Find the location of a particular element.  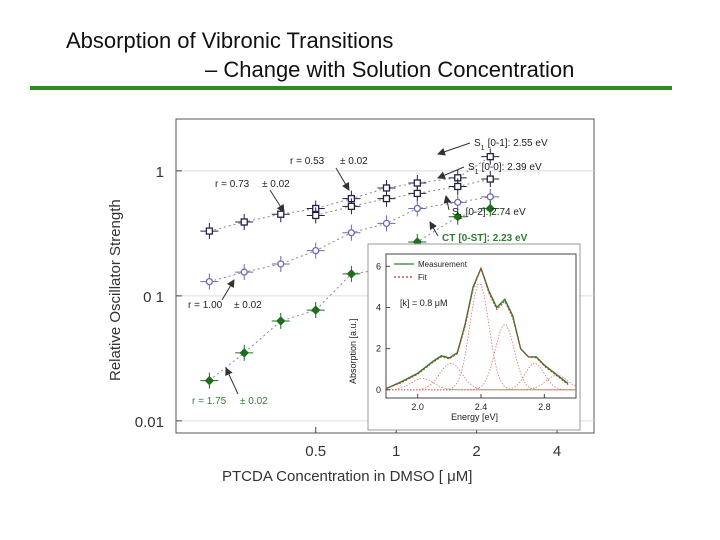

arrow-r073 is located at coordinates (277, 201).